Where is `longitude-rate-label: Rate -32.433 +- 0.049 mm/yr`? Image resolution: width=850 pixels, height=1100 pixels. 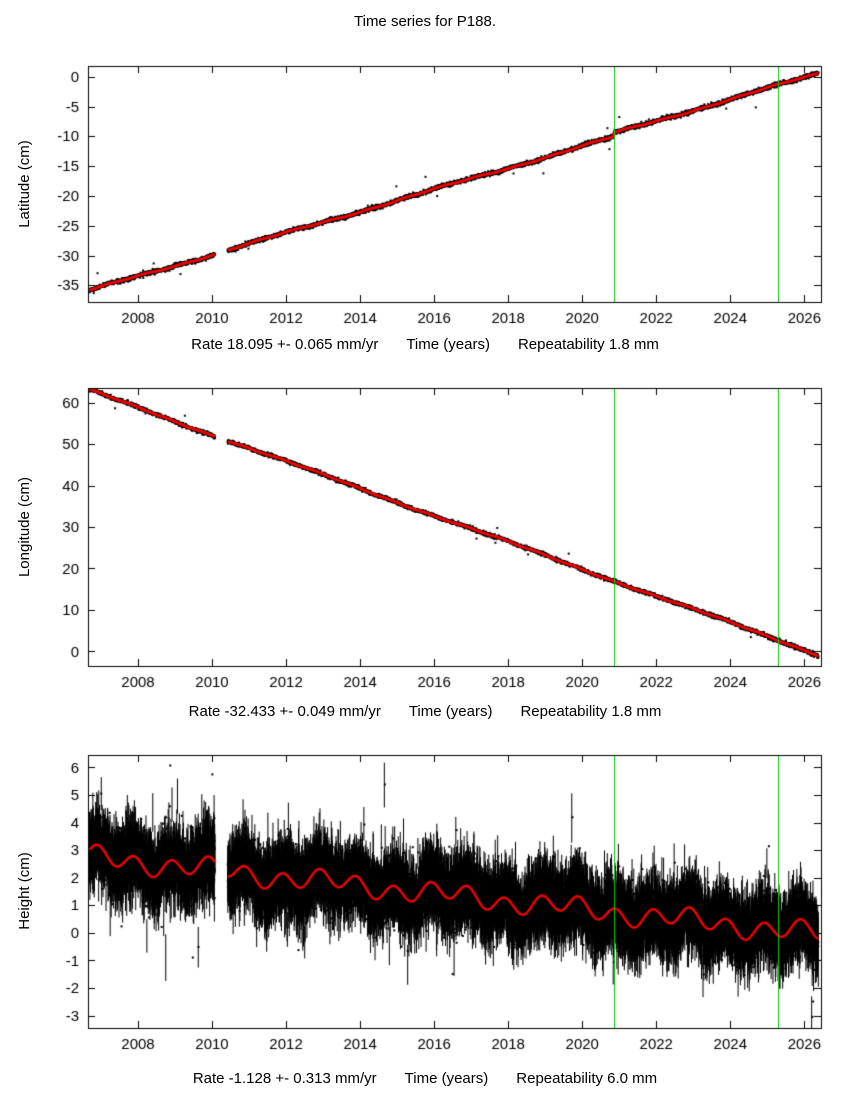 longitude-rate-label: Rate -32.433 +- 0.049 mm/yr is located at coordinates (284, 711).